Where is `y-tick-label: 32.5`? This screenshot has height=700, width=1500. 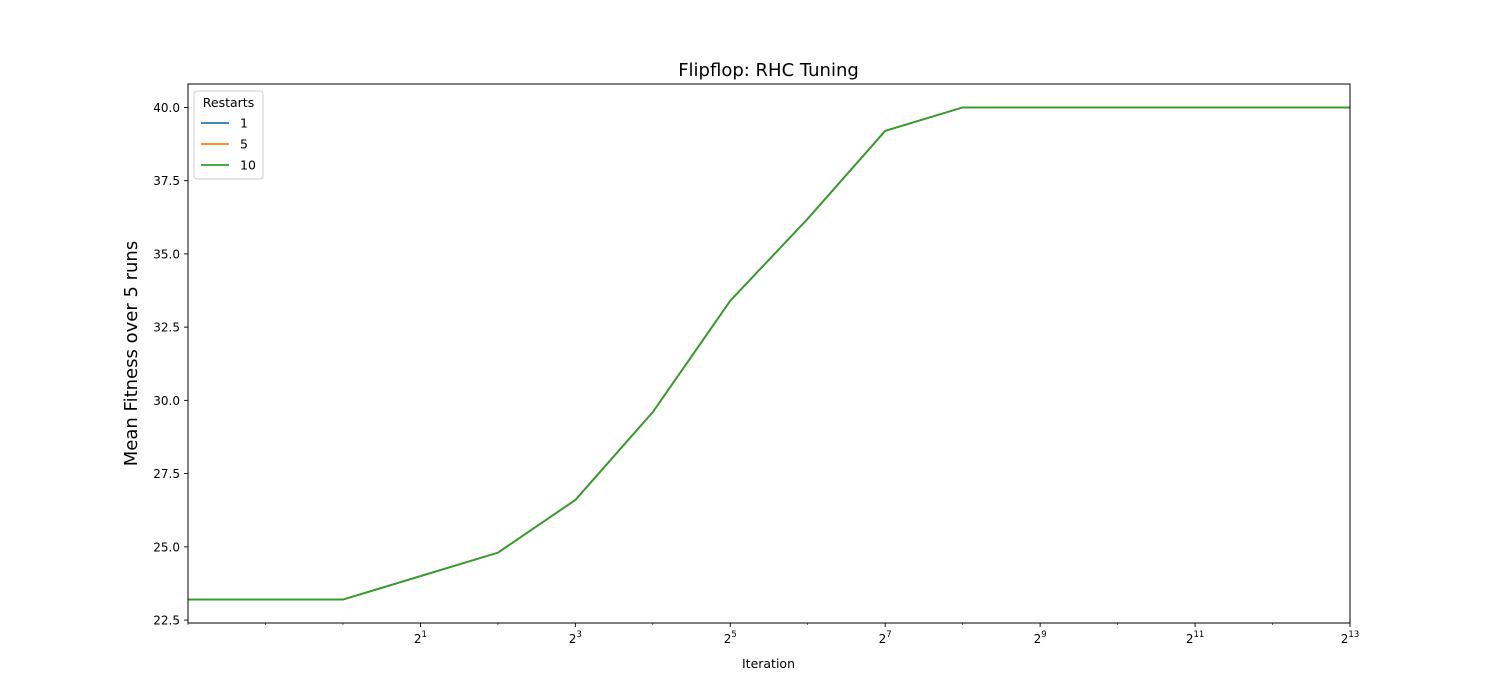 y-tick-label: 32.5 is located at coordinates (166, 328).